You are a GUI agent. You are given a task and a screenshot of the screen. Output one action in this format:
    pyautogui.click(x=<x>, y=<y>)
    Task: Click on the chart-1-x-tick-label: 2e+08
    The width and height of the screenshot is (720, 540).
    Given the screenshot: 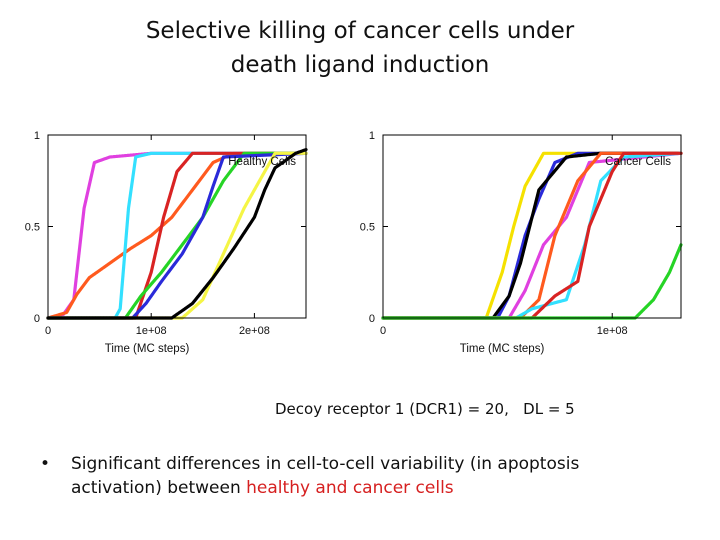 What is the action you would take?
    pyautogui.click(x=254, y=331)
    